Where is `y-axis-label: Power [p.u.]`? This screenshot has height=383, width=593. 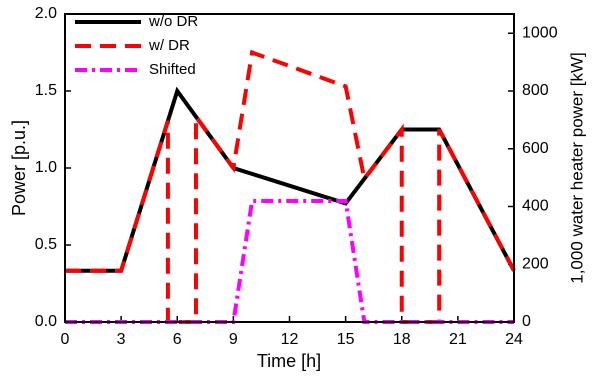 y-axis-label: Power [p.u.] is located at coordinates (19, 168).